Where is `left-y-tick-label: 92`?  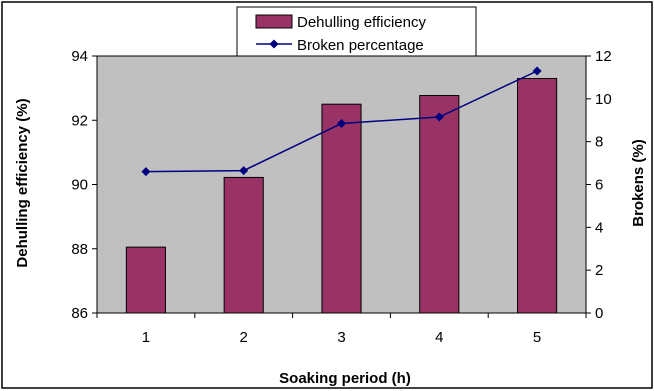
left-y-tick-label: 92 is located at coordinates (79, 120).